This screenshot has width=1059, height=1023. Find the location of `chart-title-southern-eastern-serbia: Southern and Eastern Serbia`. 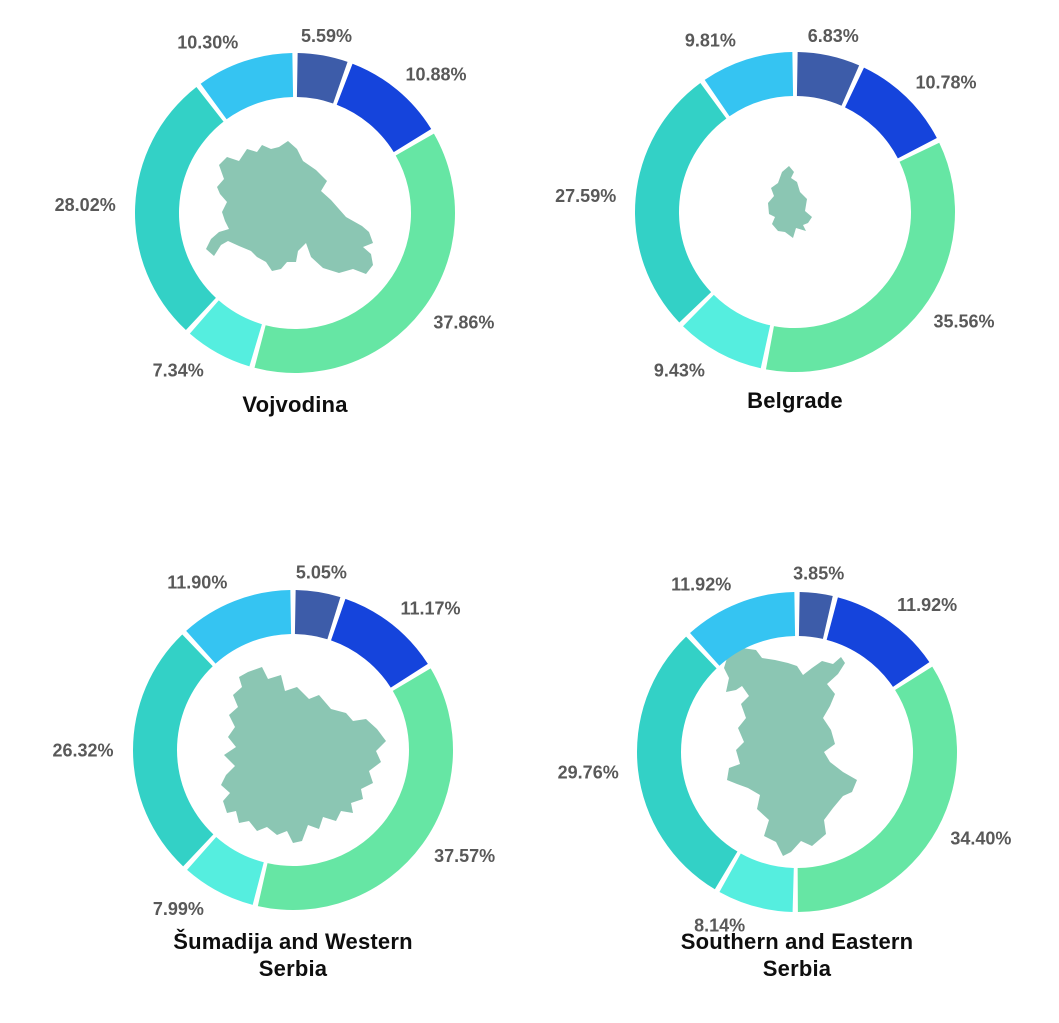

chart-title-southern-eastern-serbia: Southern and Eastern Serbia is located at coordinates (797, 955).